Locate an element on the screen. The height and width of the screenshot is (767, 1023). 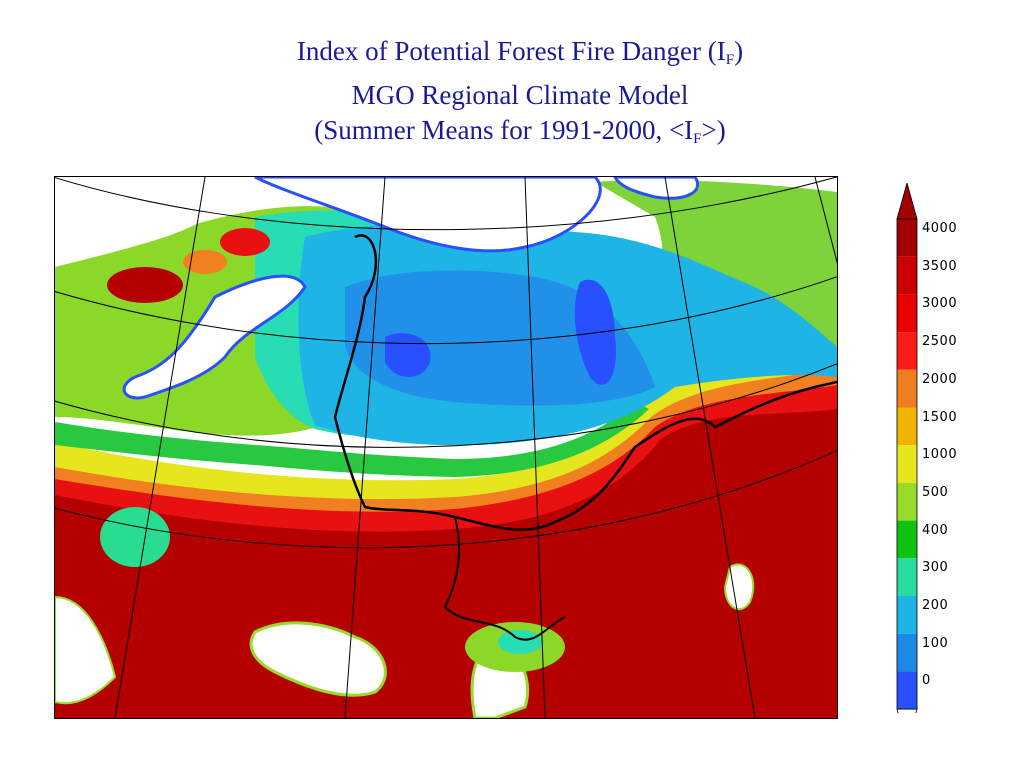
colorbar-outline is located at coordinates (907, 464).